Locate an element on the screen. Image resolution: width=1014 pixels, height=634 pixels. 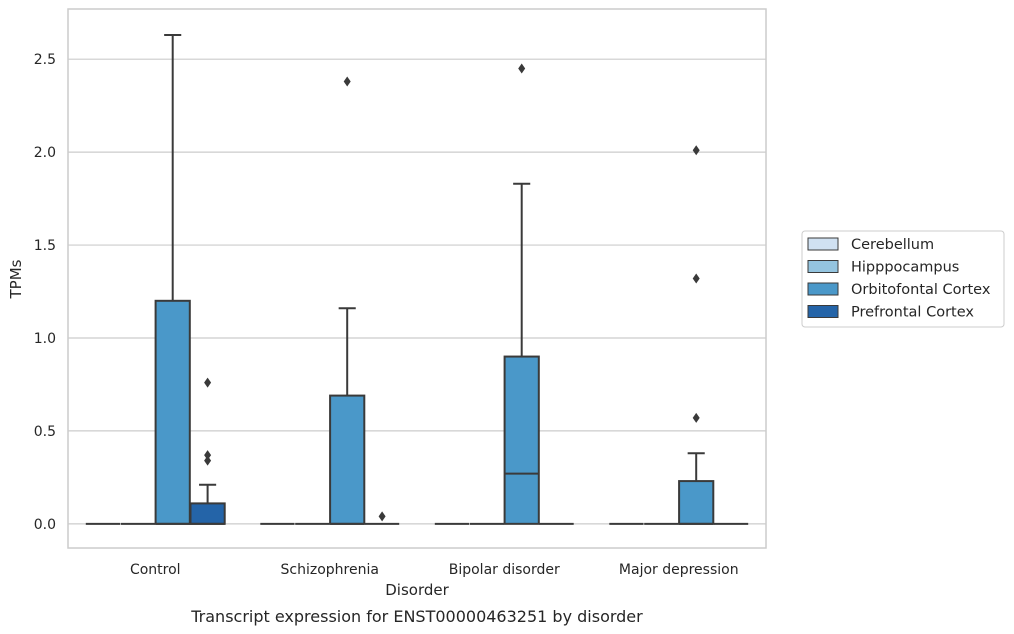
y-tick-label: 1.5 is located at coordinates (45, 246).